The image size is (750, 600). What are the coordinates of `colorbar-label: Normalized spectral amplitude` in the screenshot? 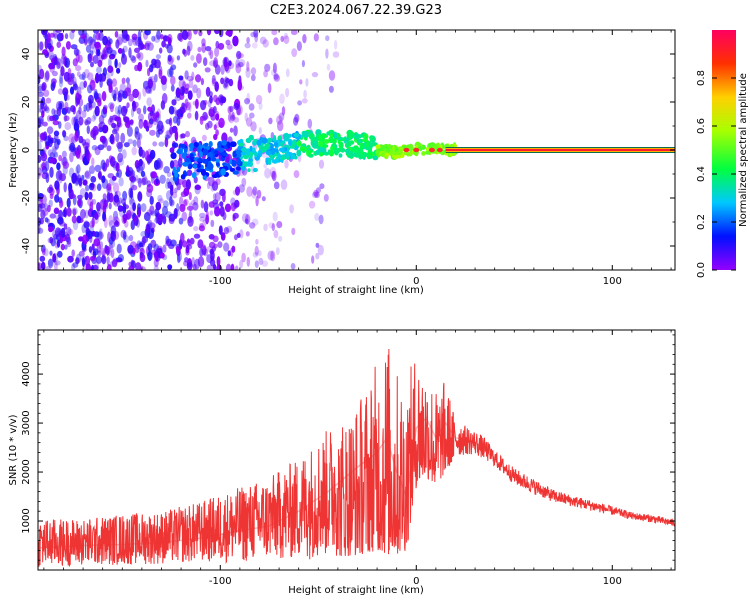 It's located at (743, 150).